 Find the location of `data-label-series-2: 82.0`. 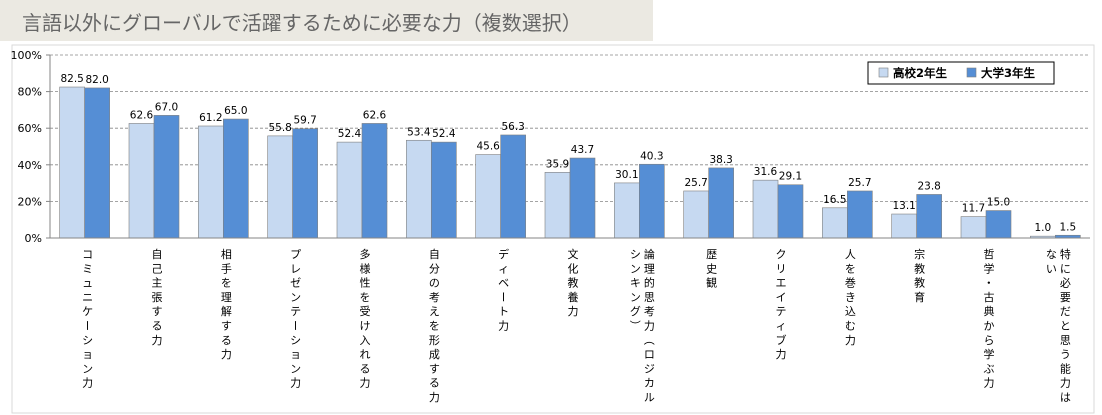

data-label-series-2: 82.0 is located at coordinates (96, 80).